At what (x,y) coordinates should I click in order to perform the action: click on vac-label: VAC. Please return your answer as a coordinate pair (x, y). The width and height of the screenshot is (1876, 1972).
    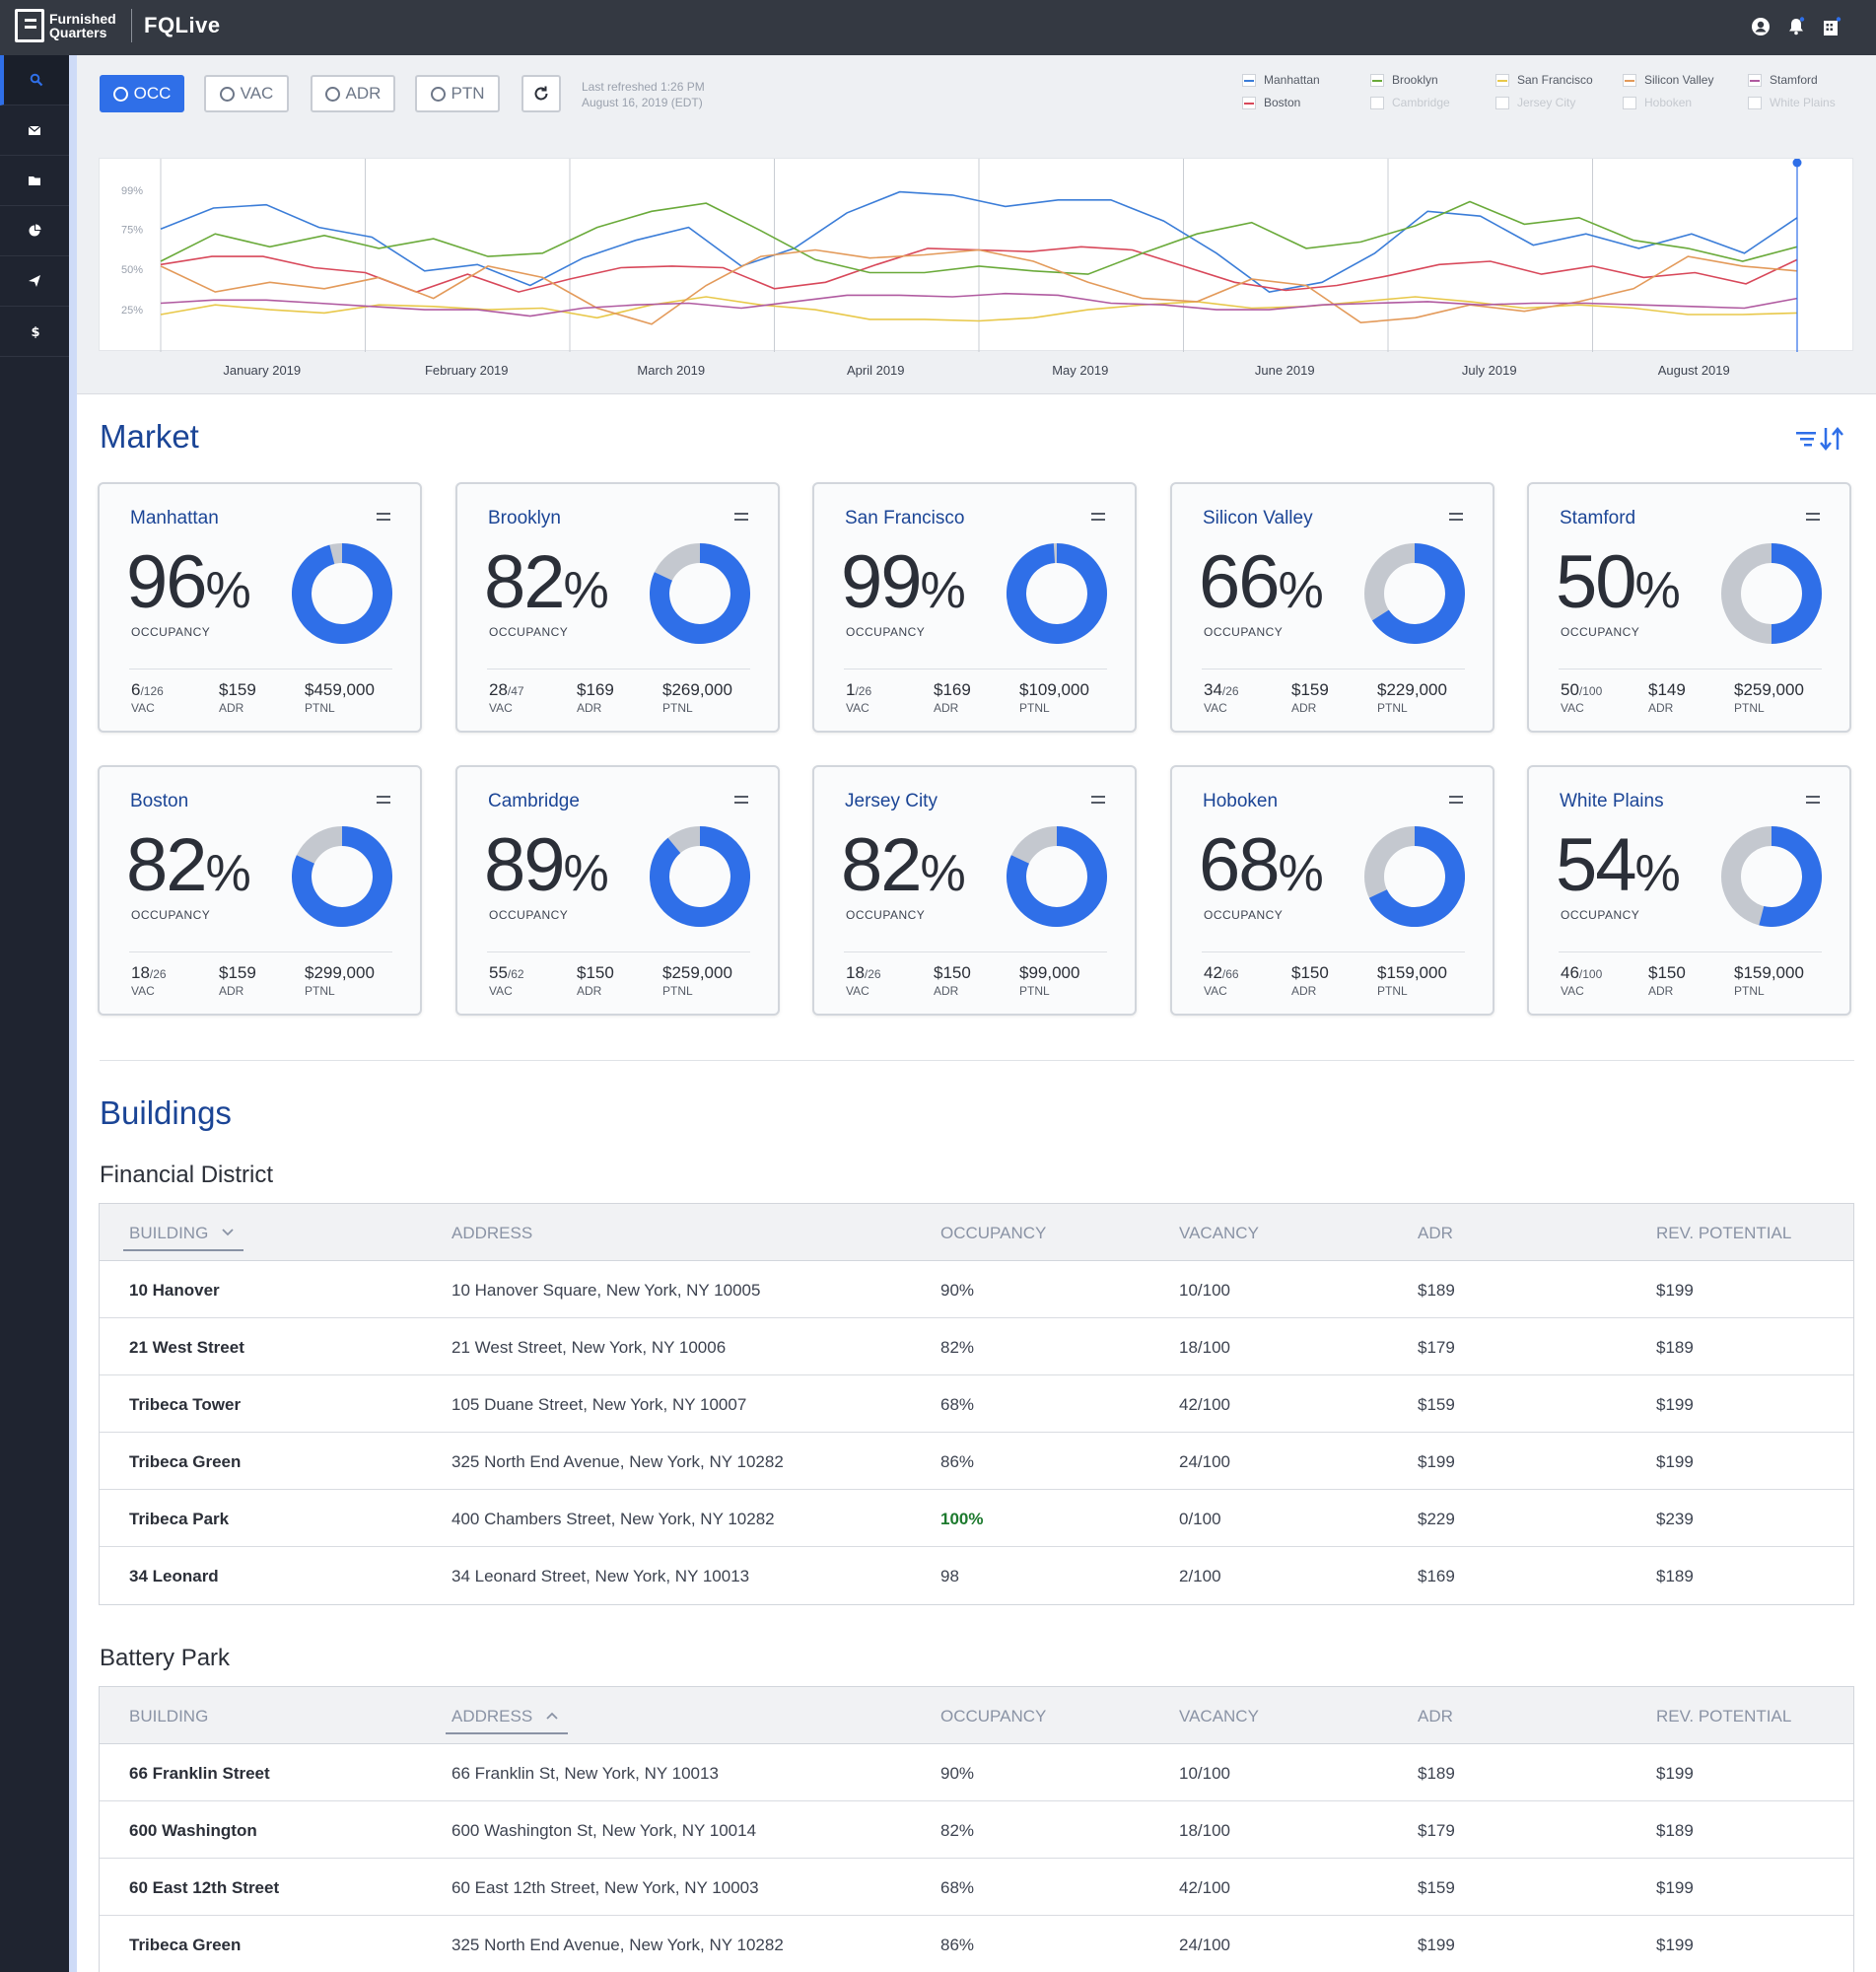
    Looking at the image, I should click on (501, 991).